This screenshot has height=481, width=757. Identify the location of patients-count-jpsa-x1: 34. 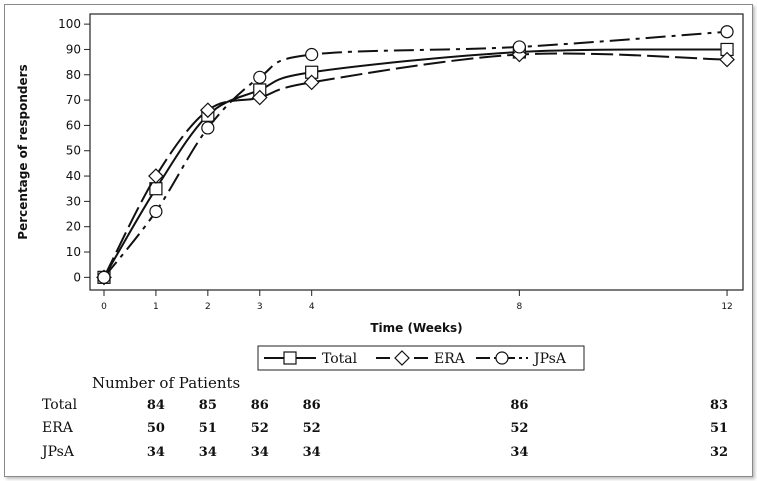
(156, 452).